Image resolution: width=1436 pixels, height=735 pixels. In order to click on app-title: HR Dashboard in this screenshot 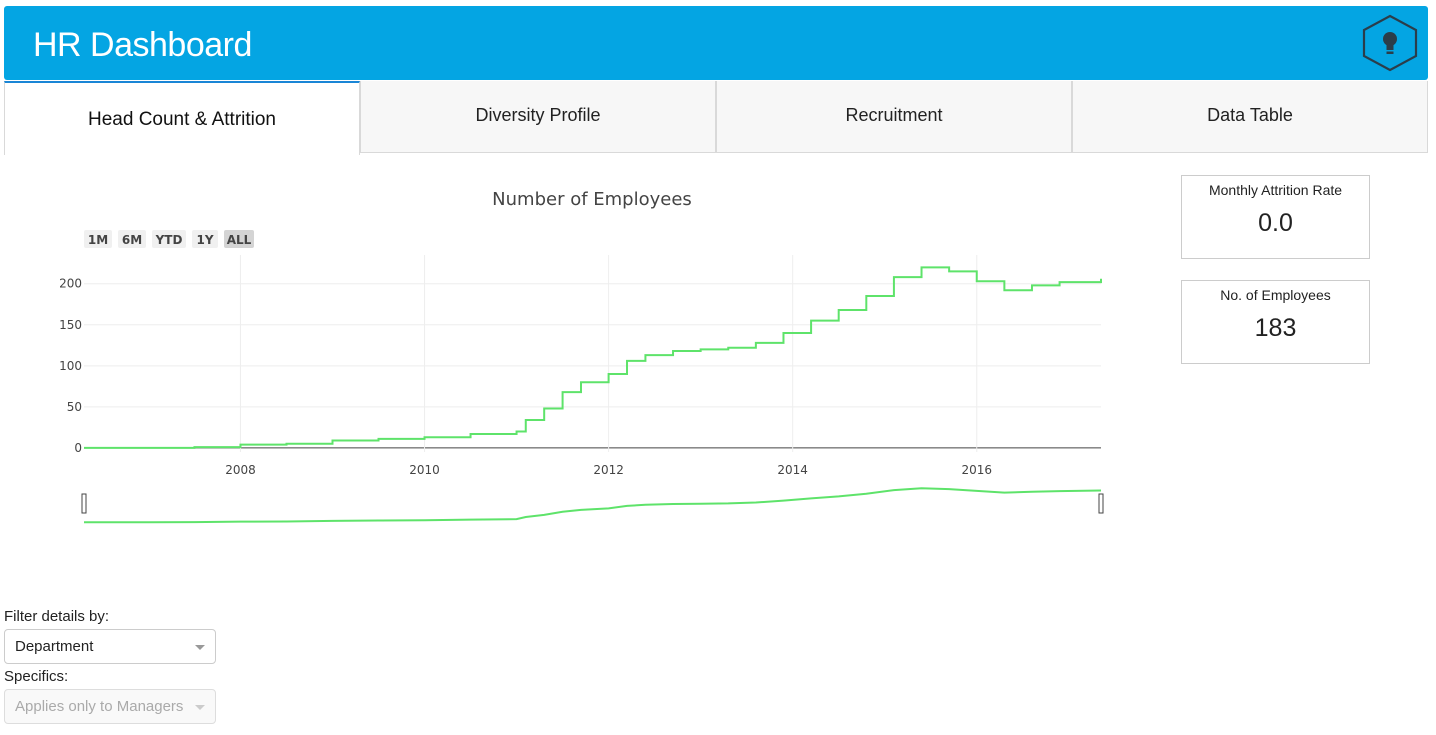, I will do `click(142, 45)`.